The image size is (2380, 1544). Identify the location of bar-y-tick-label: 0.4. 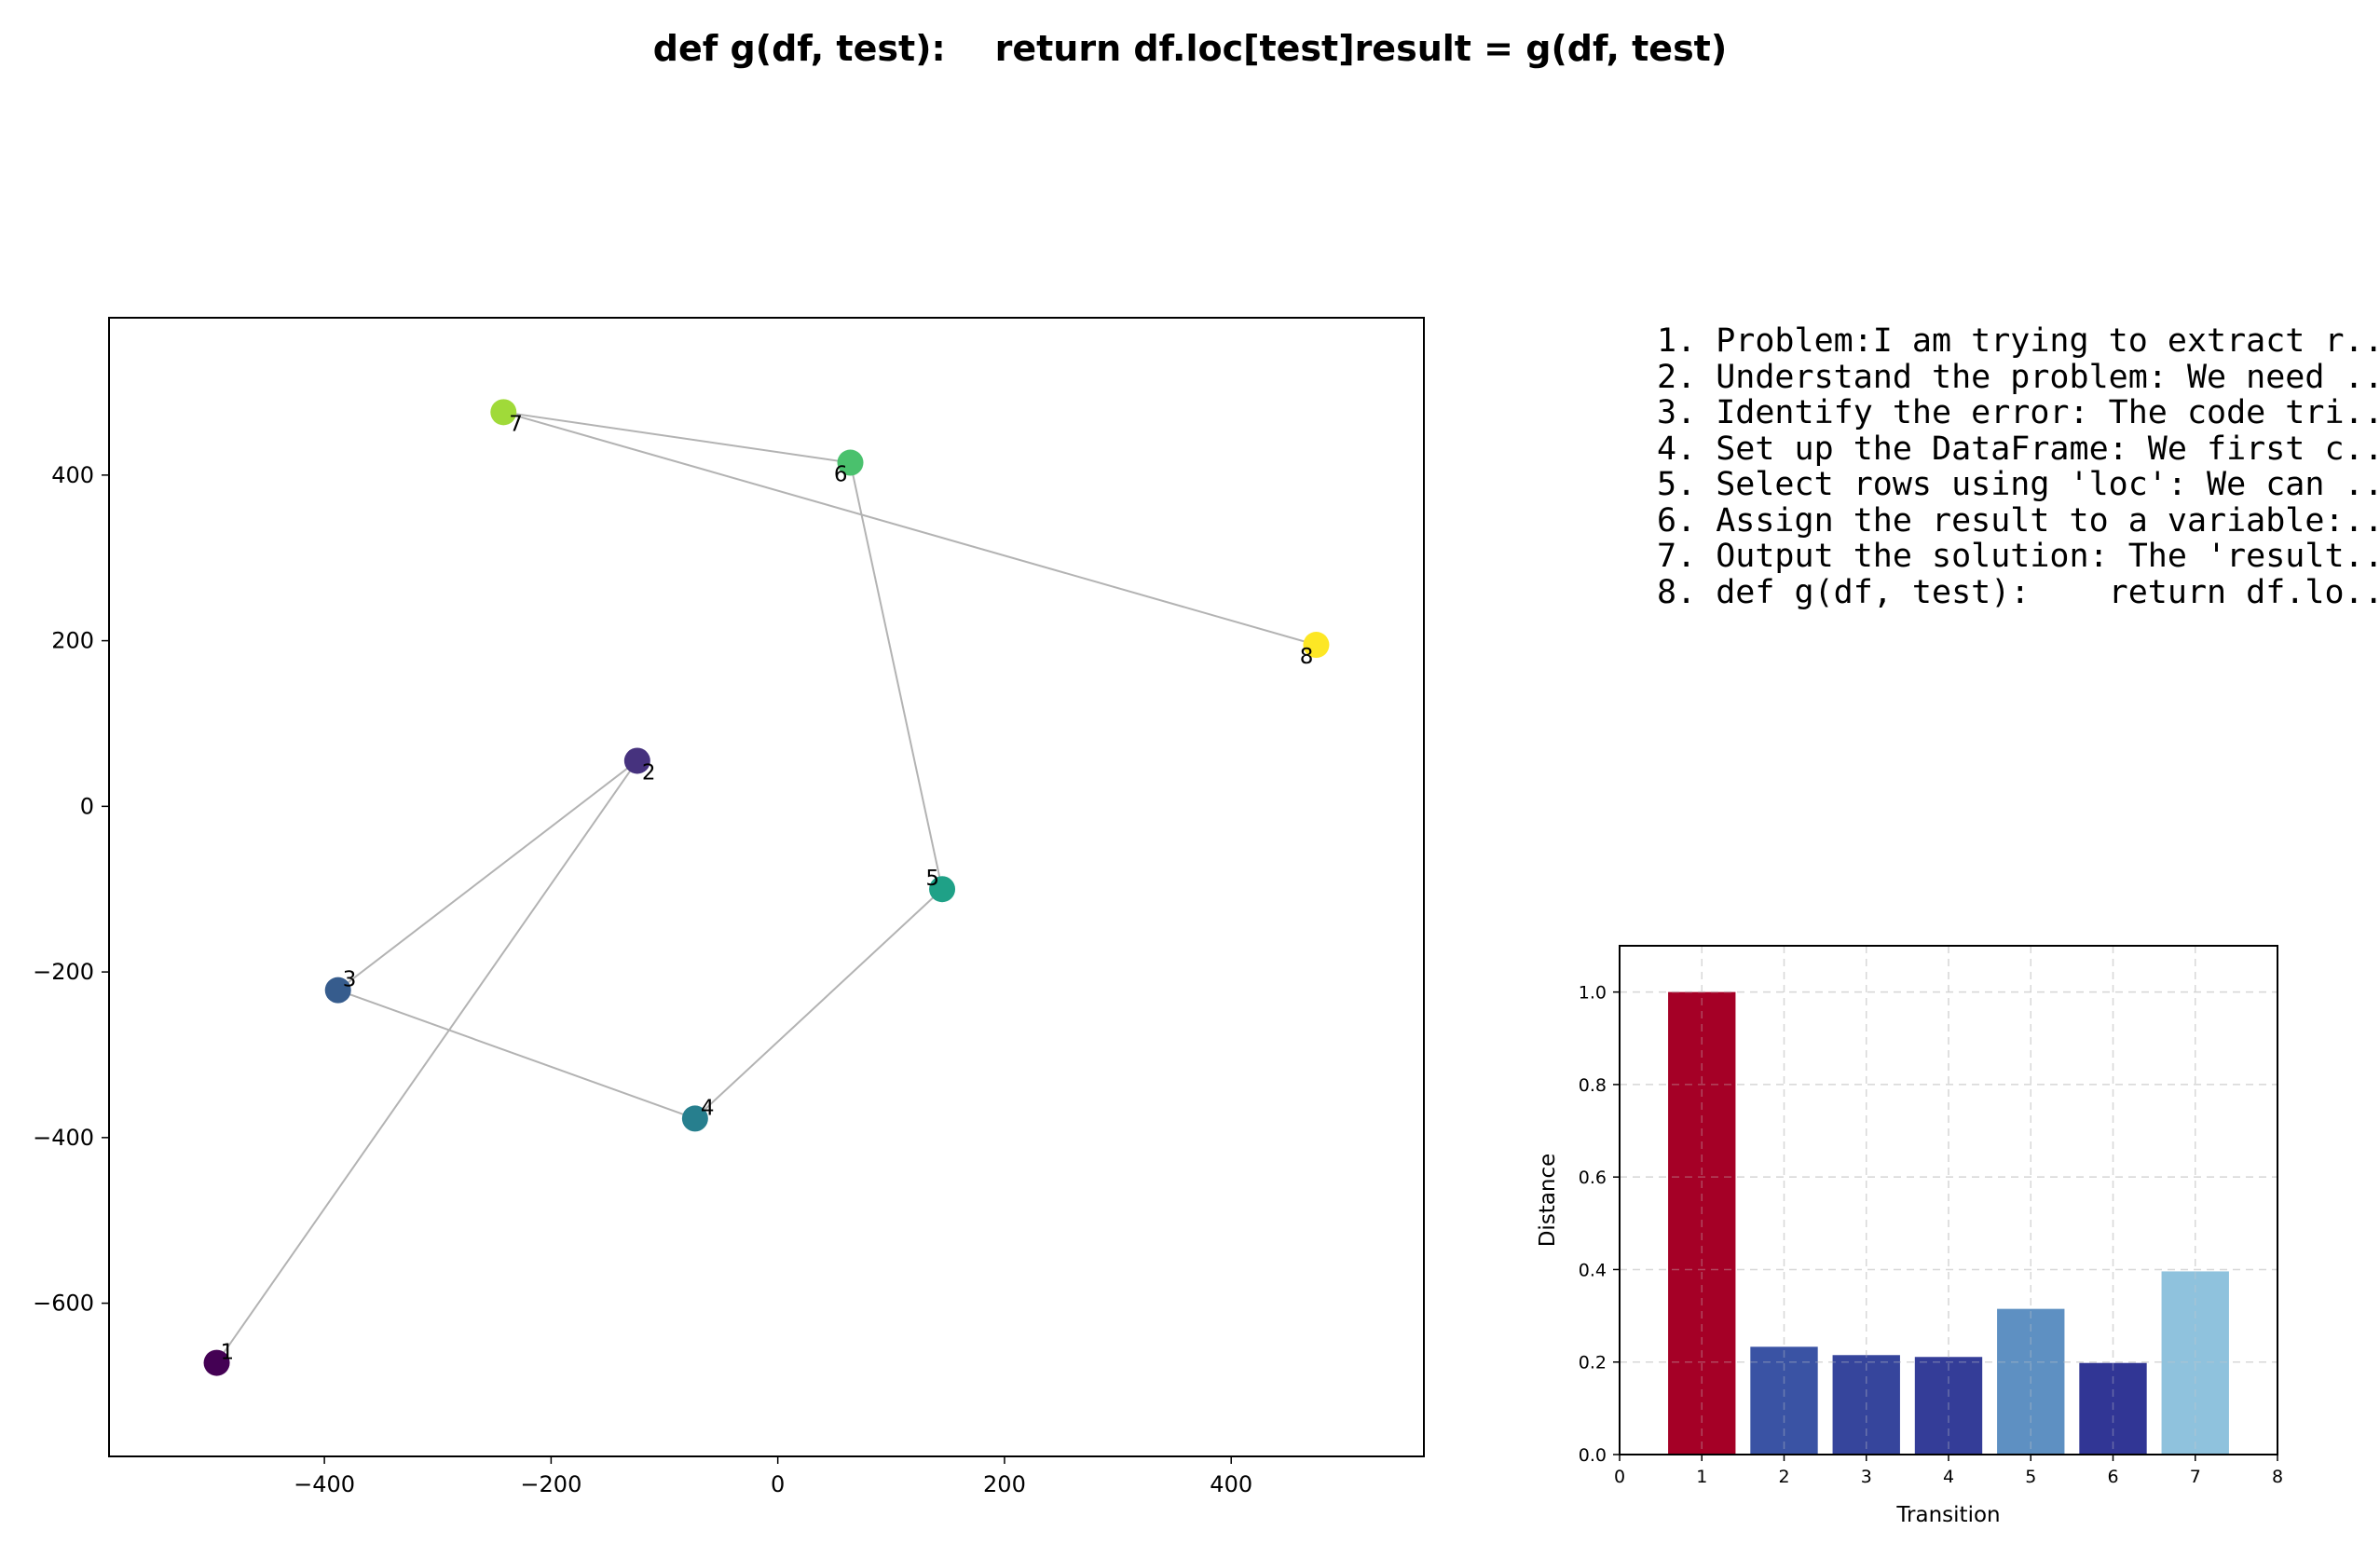
(1593, 1270).